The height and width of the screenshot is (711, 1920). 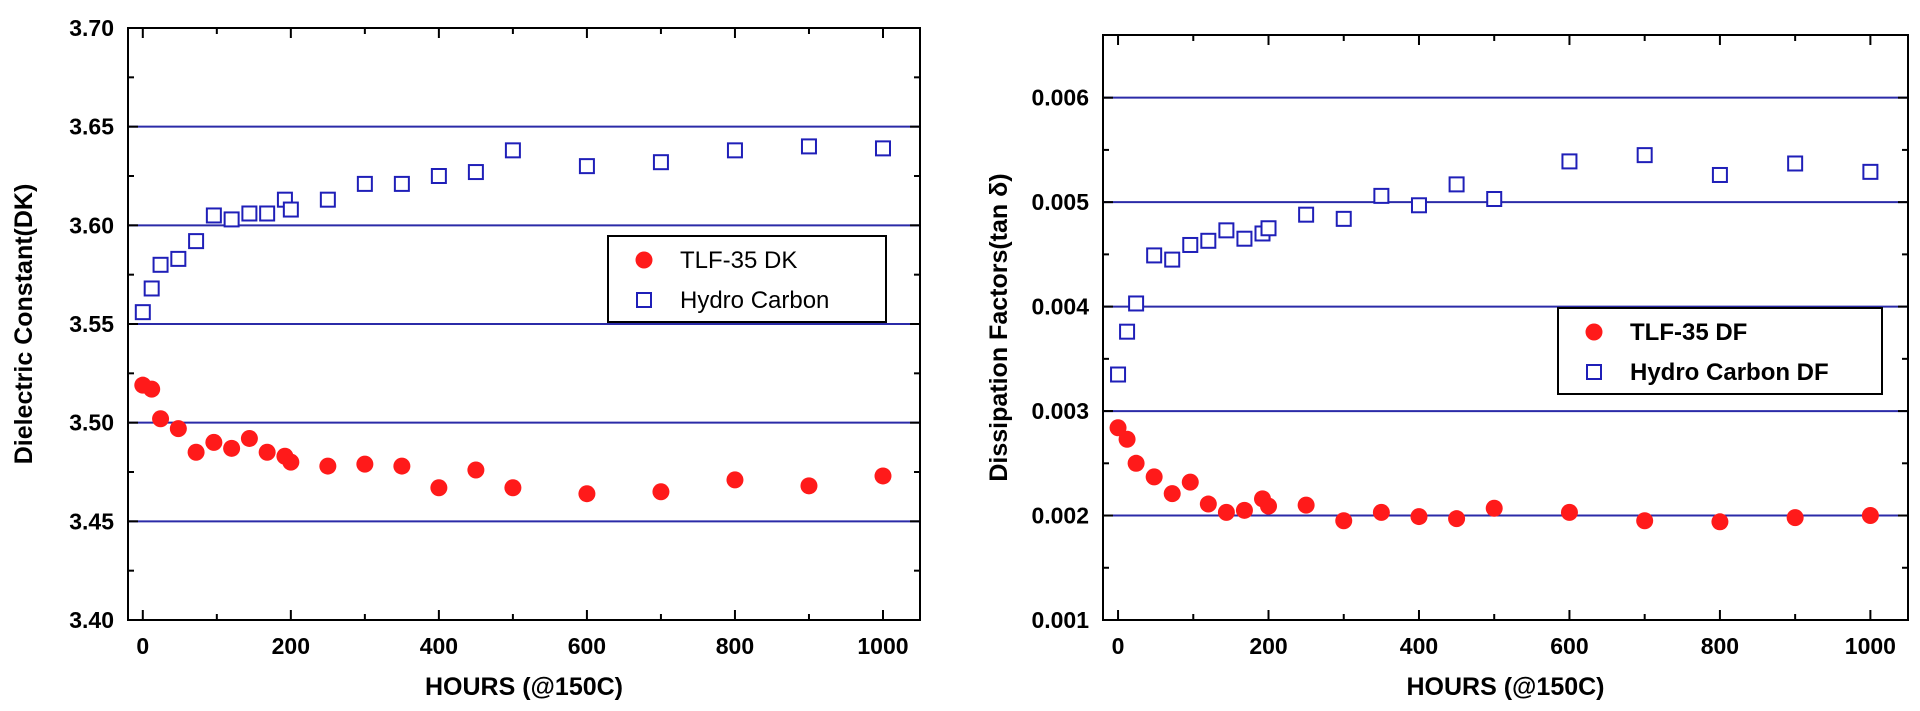 I want to click on legend-label: TLF-35 DF, so click(x=1688, y=332).